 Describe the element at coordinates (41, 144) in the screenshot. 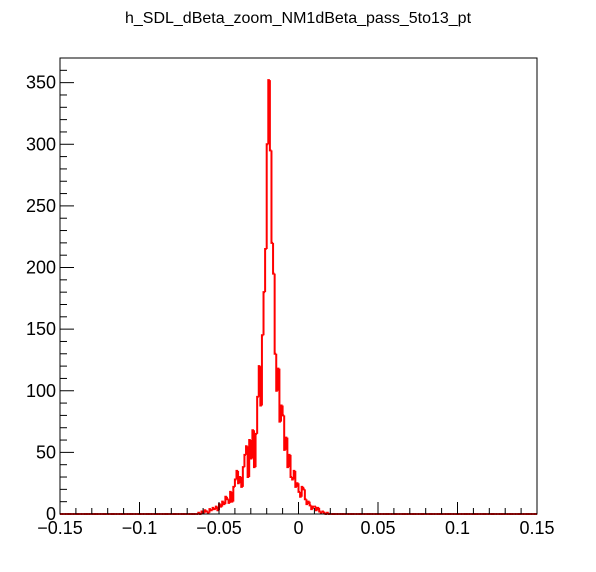

I see `y-tick-label: 300` at that location.